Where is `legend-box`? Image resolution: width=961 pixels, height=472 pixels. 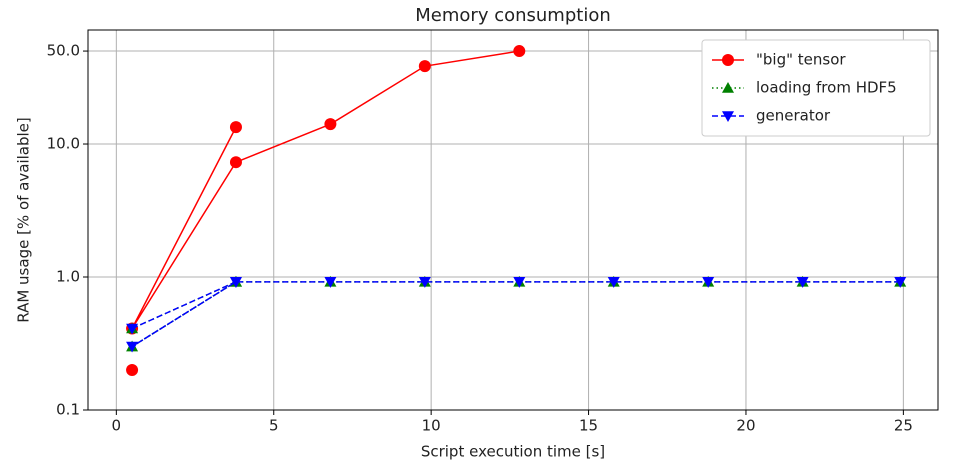 legend-box is located at coordinates (816, 88).